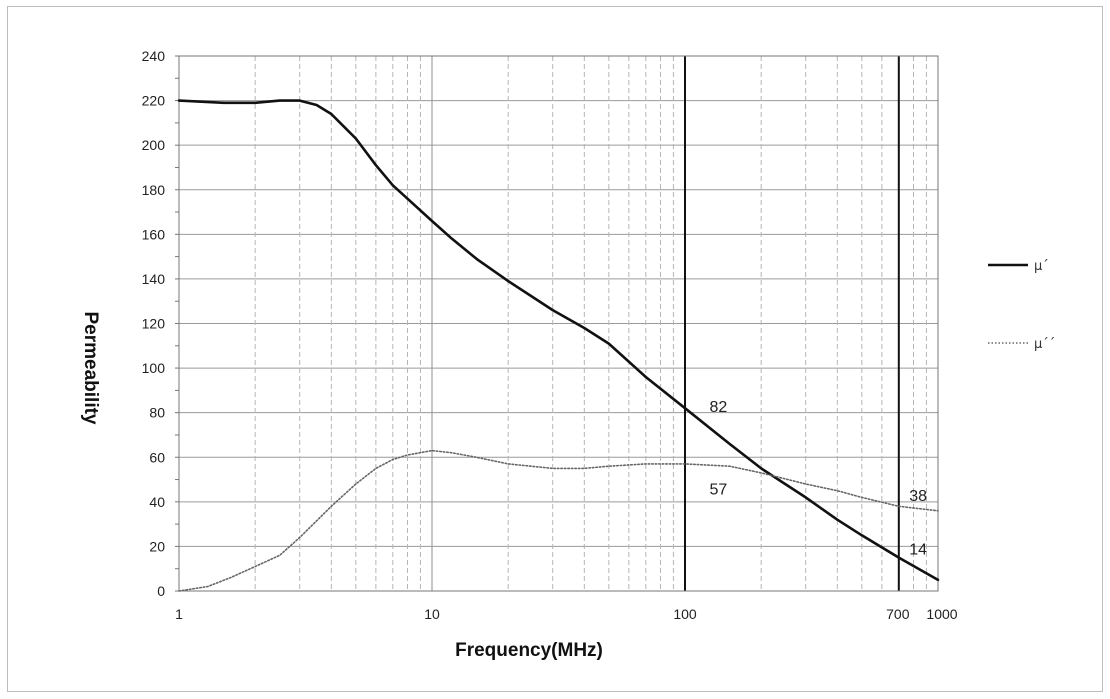 This screenshot has height=699, width=1110. Describe the element at coordinates (1041, 266) in the screenshot. I see `legend-label: μ´` at that location.